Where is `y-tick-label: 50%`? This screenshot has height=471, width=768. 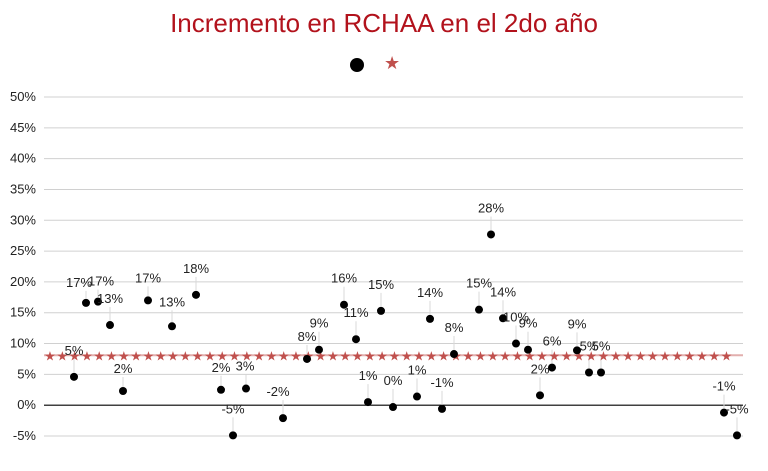
y-tick-label: 50% is located at coordinates (23, 96).